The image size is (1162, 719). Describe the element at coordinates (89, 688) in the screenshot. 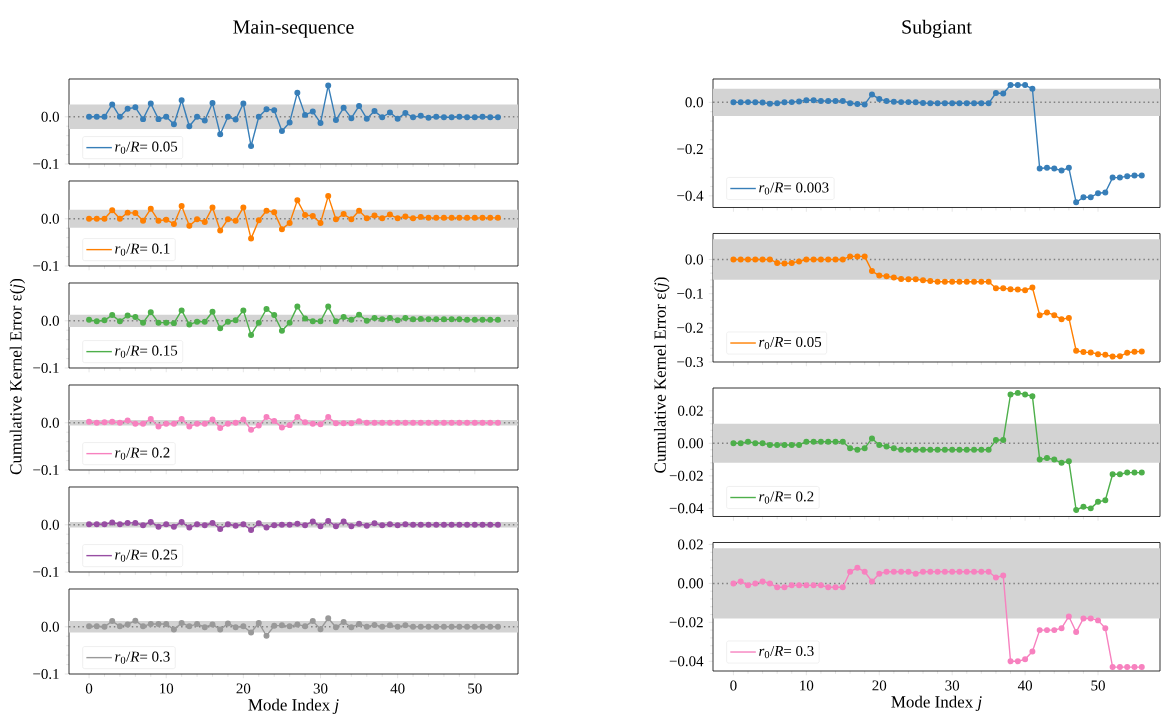

I see `x-tick-label: 0` at that location.